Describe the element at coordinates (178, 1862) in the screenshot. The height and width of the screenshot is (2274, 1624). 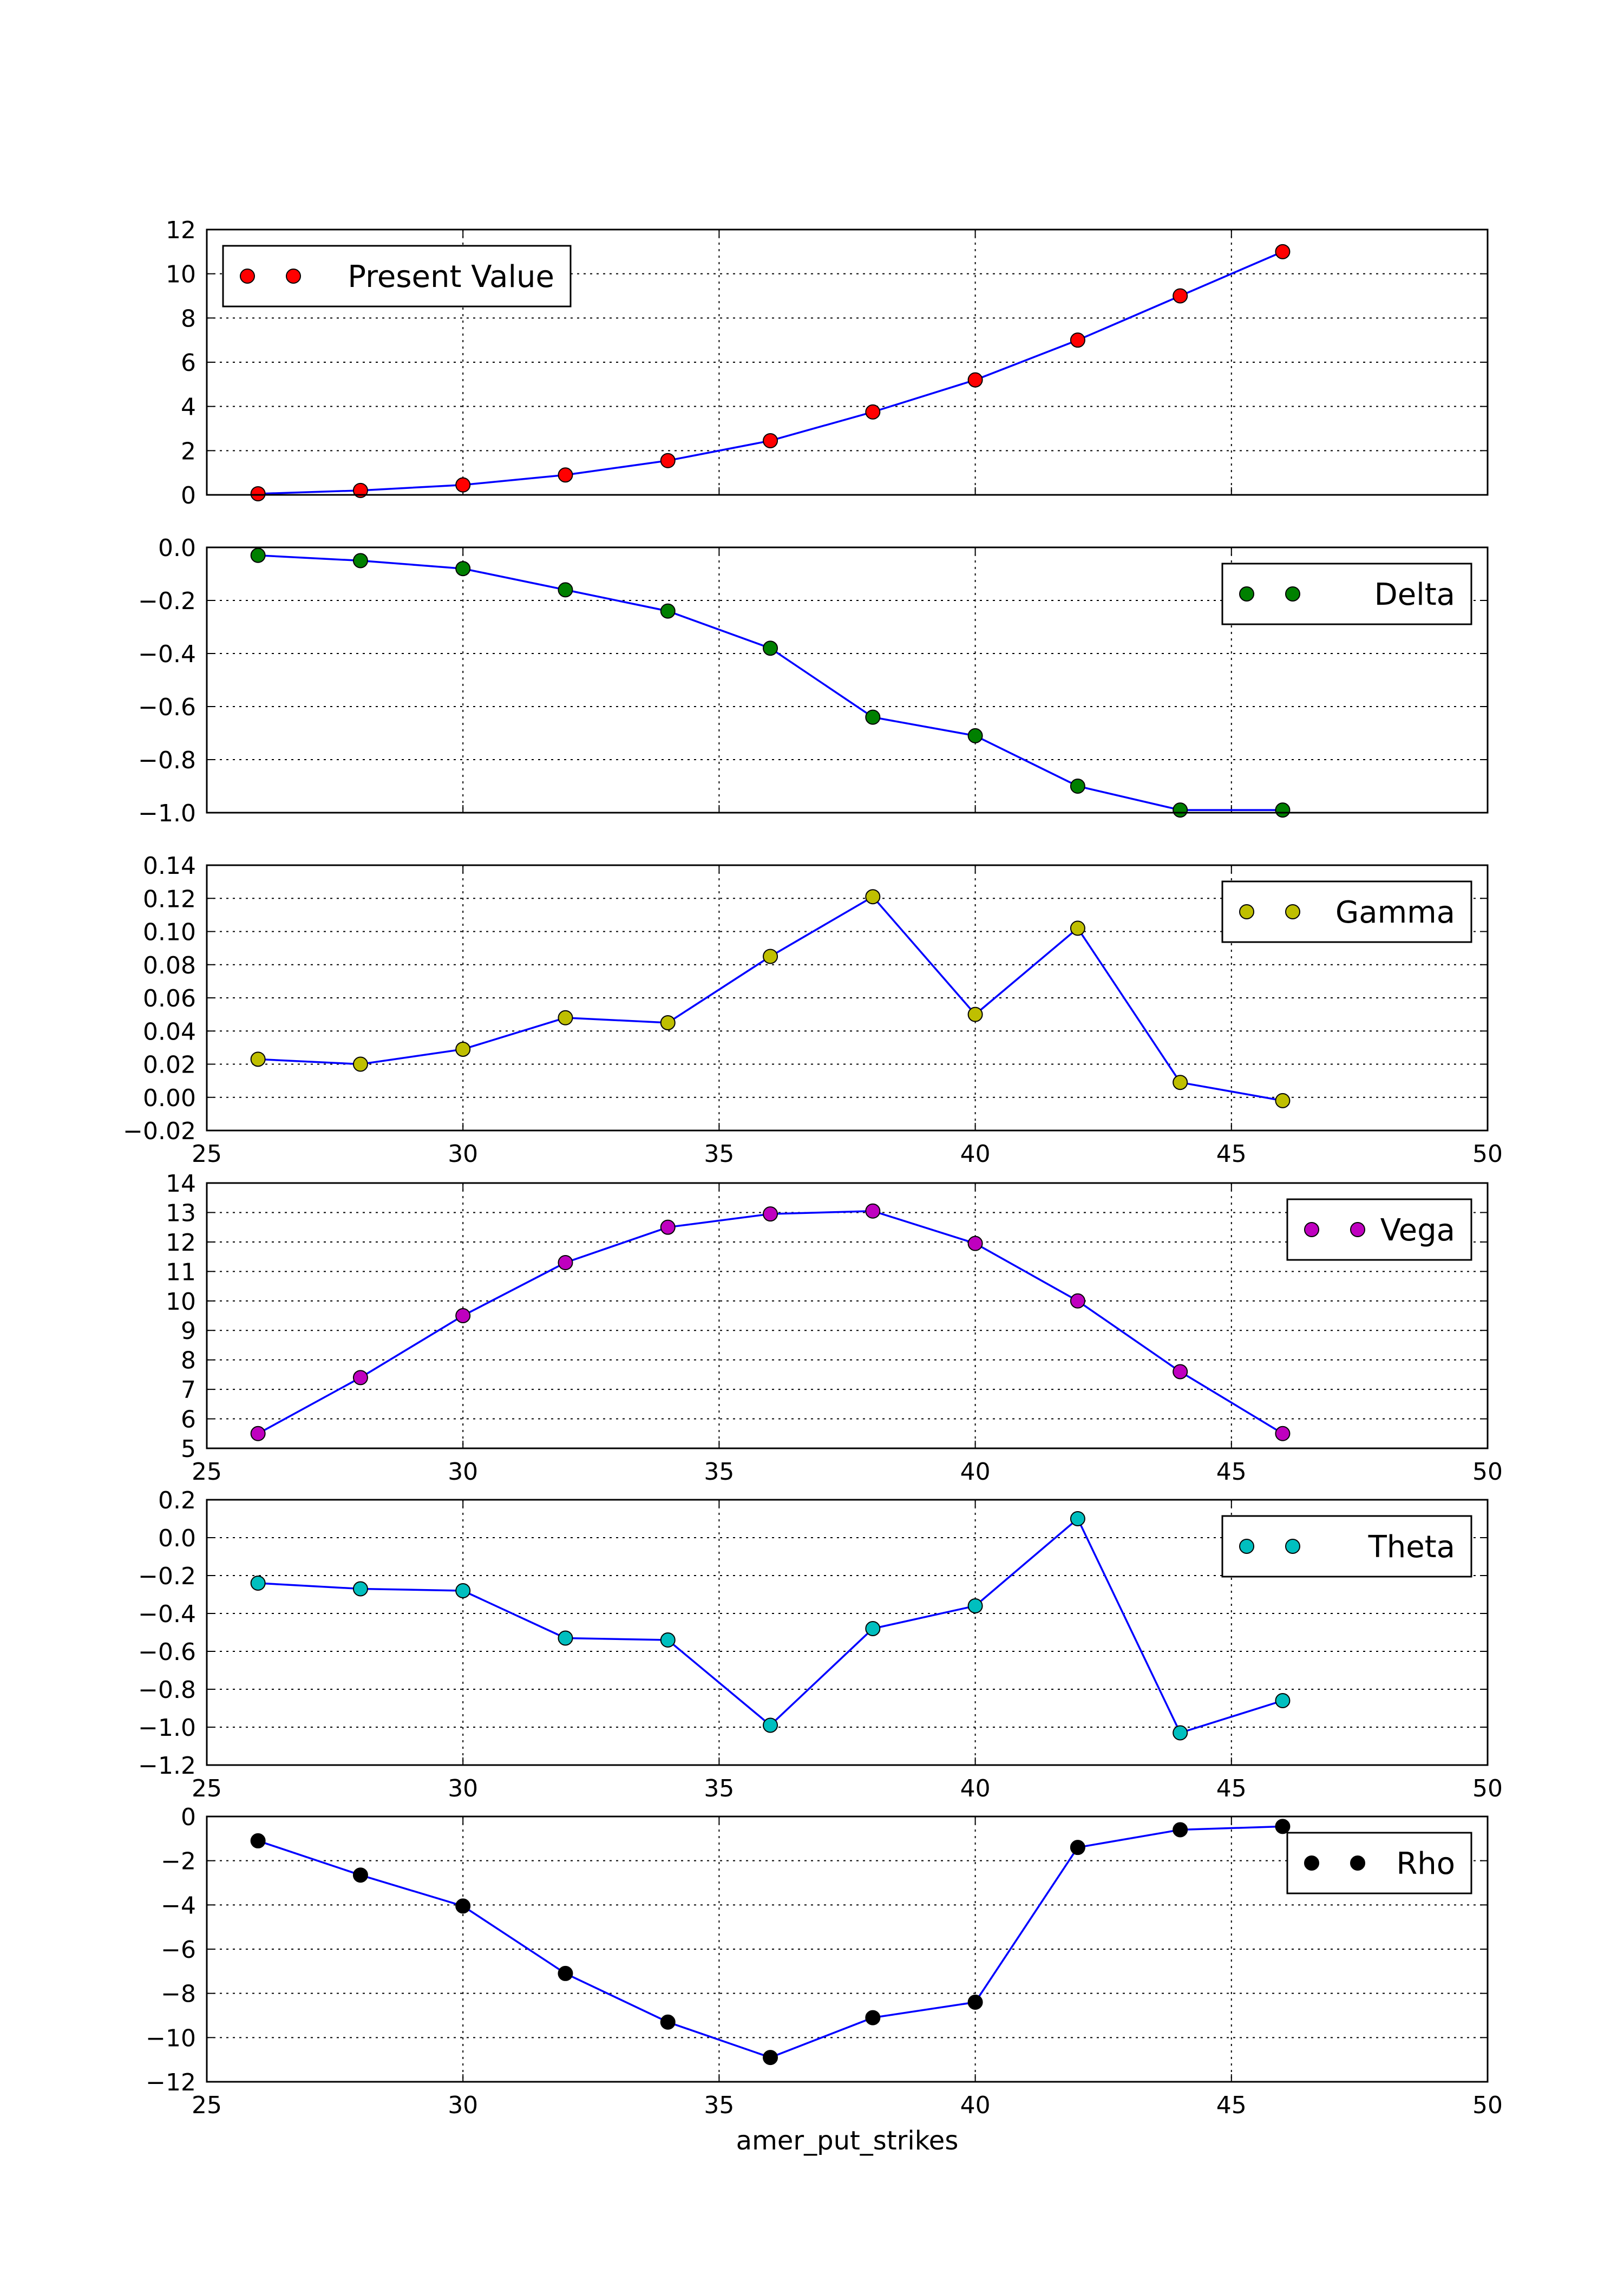
I see `y-tick-label: −2` at that location.